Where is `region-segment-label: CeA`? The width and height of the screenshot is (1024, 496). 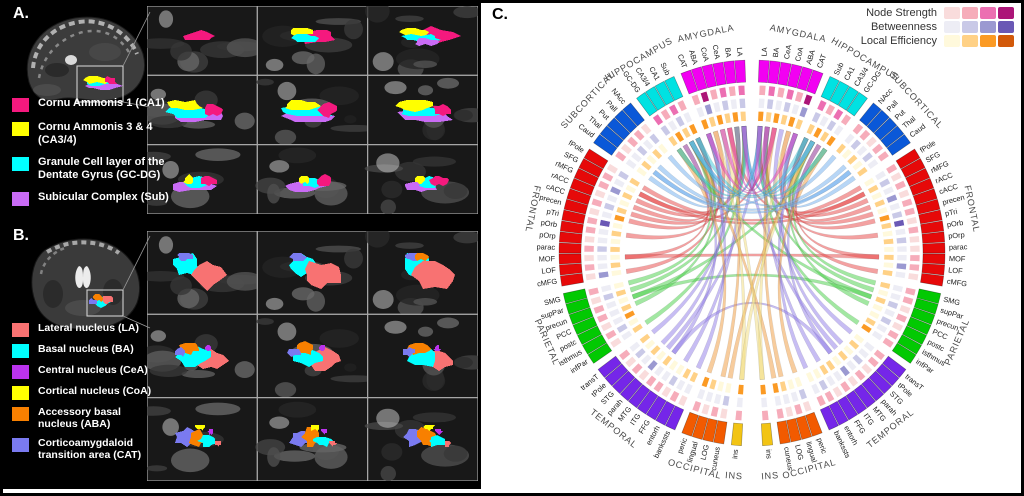 region-segment-label: CeA is located at coordinates (716, 52).